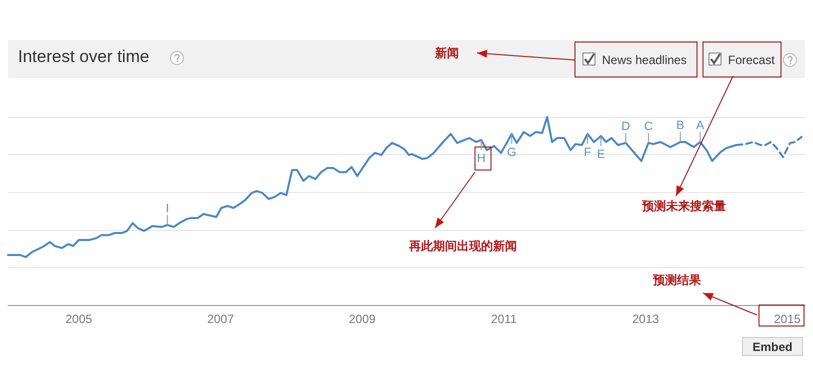  Describe the element at coordinates (481, 157) in the screenshot. I see `annotation: H` at that location.